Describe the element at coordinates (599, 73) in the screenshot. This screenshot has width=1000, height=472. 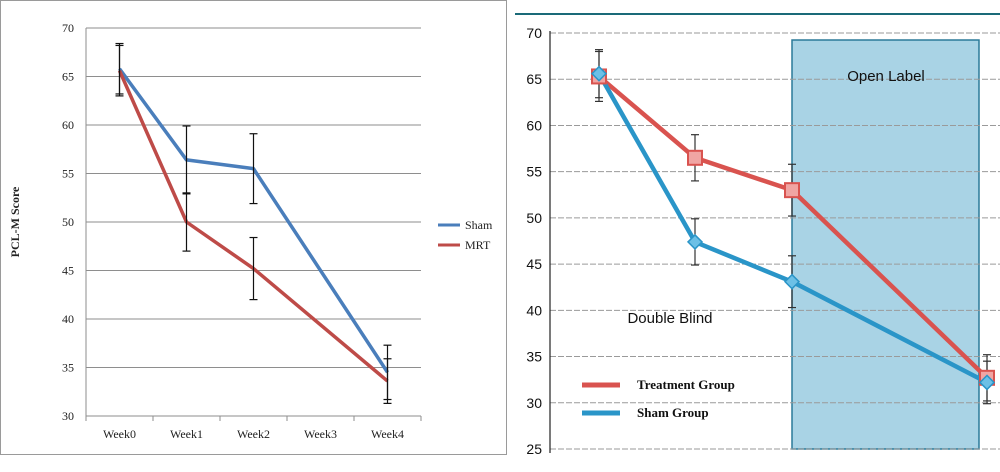
I see `marker-sham-group-x0` at that location.